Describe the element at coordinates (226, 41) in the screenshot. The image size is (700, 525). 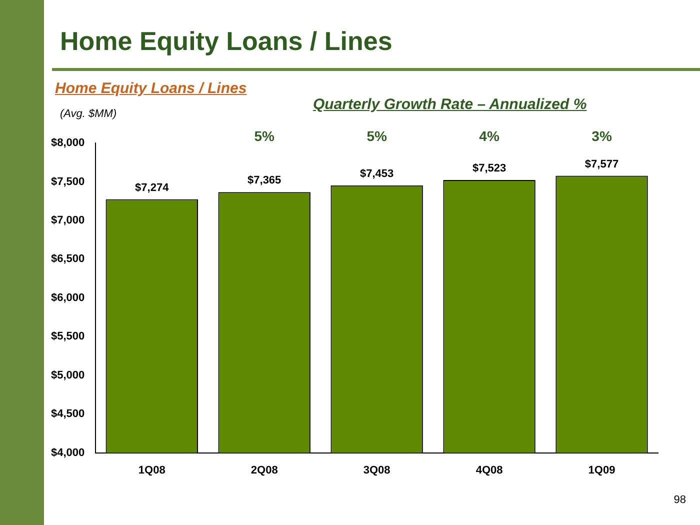
I see `chart-title: Home Equity Loans / Lines` at that location.